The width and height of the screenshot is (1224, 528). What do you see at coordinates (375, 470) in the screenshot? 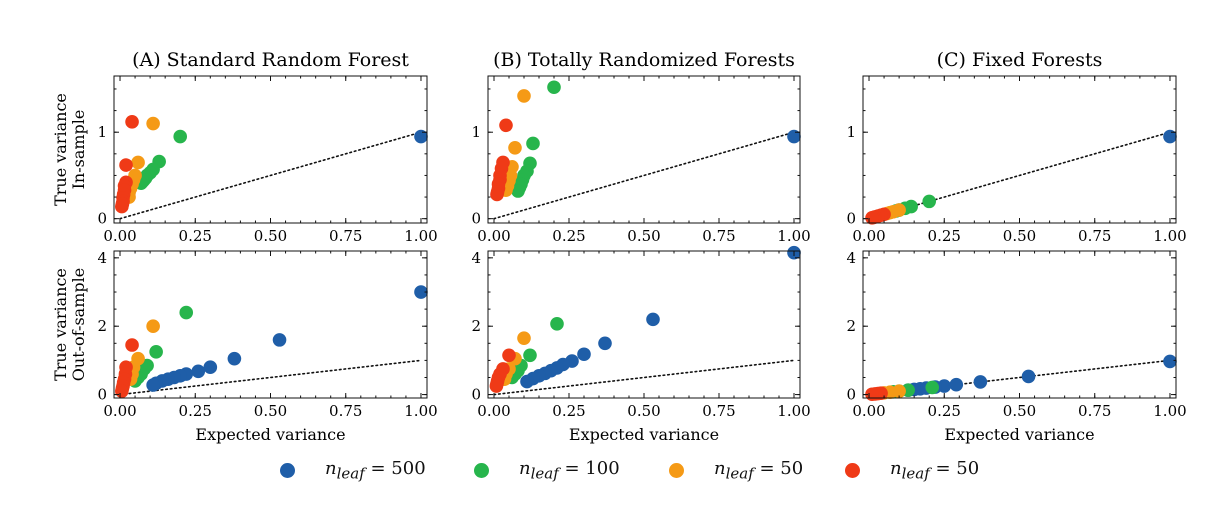
I see `legend-label: nleaf = 500` at bounding box center [375, 470].